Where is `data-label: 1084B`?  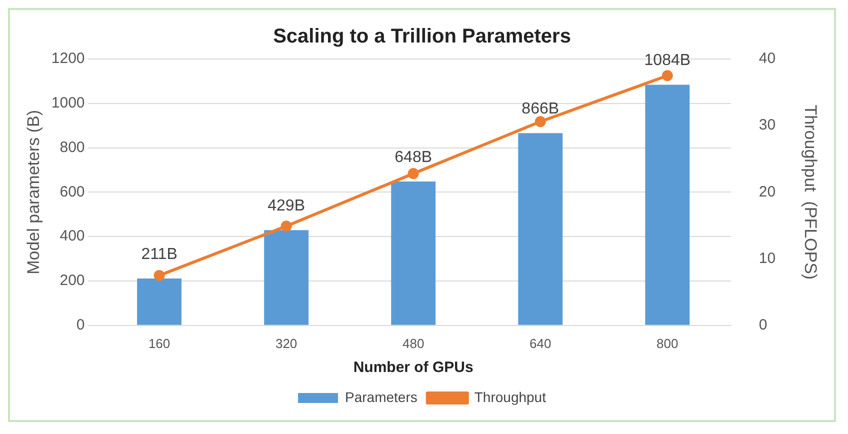 data-label: 1084B is located at coordinates (667, 61).